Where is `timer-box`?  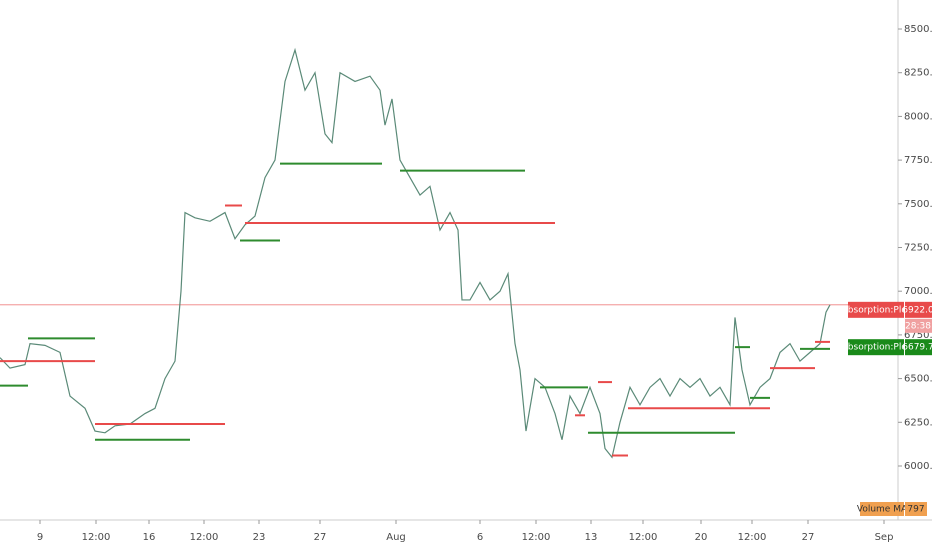 timer-box is located at coordinates (918, 325).